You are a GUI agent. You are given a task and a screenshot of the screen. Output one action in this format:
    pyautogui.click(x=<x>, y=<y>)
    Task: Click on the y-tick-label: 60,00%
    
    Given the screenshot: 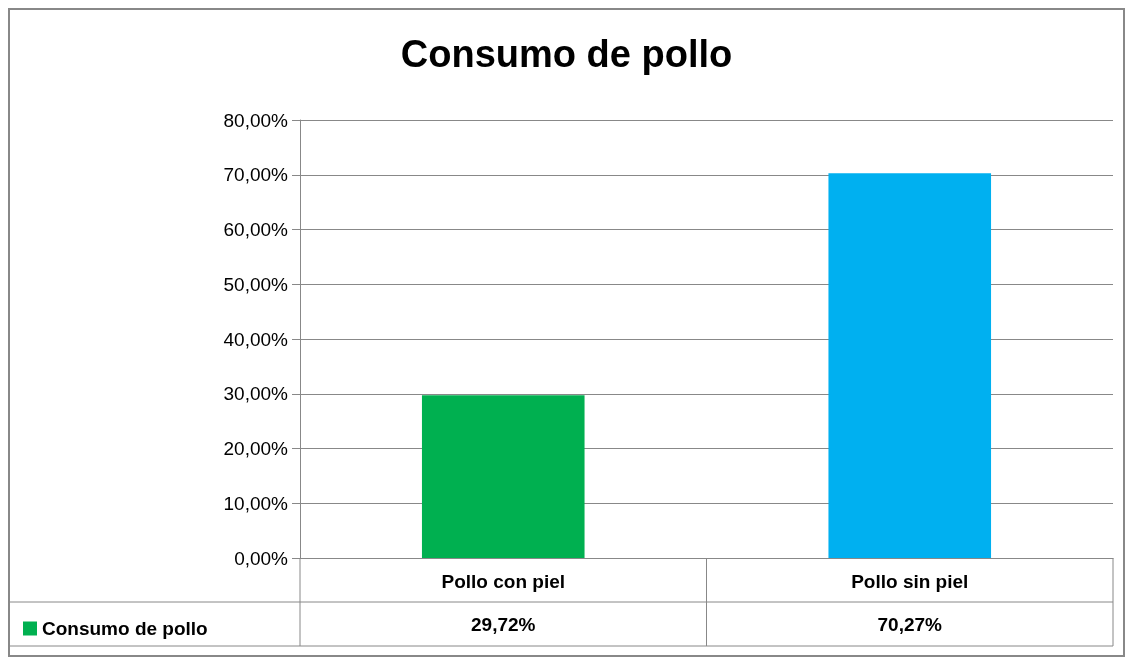 What is the action you would take?
    pyautogui.click(x=256, y=229)
    